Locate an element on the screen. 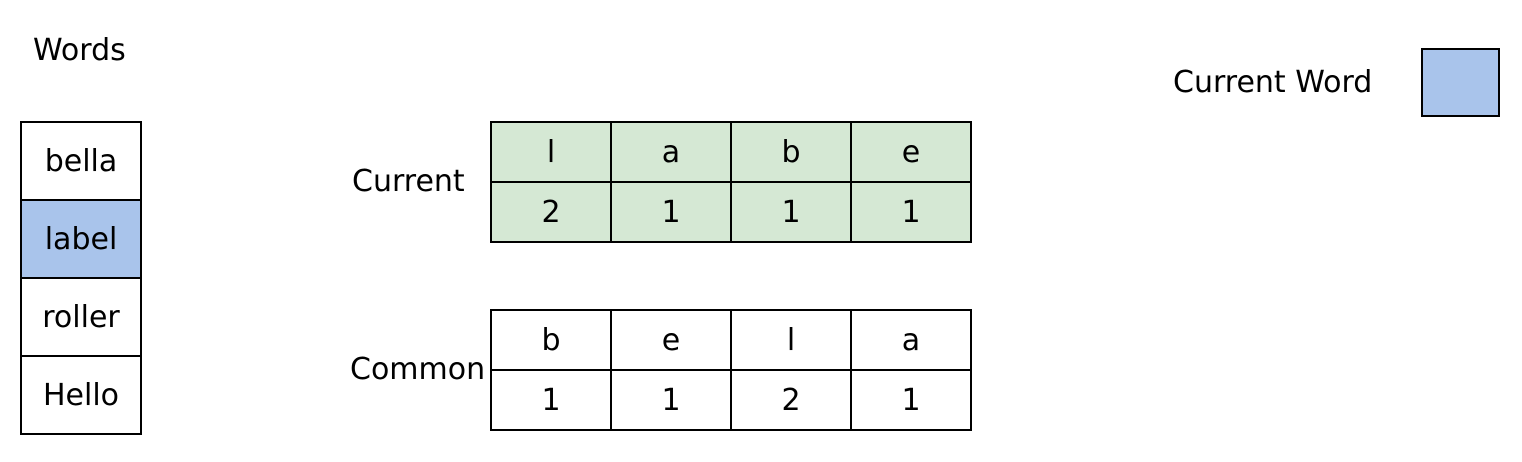  current-count-cell: 2 is located at coordinates (551, 212).